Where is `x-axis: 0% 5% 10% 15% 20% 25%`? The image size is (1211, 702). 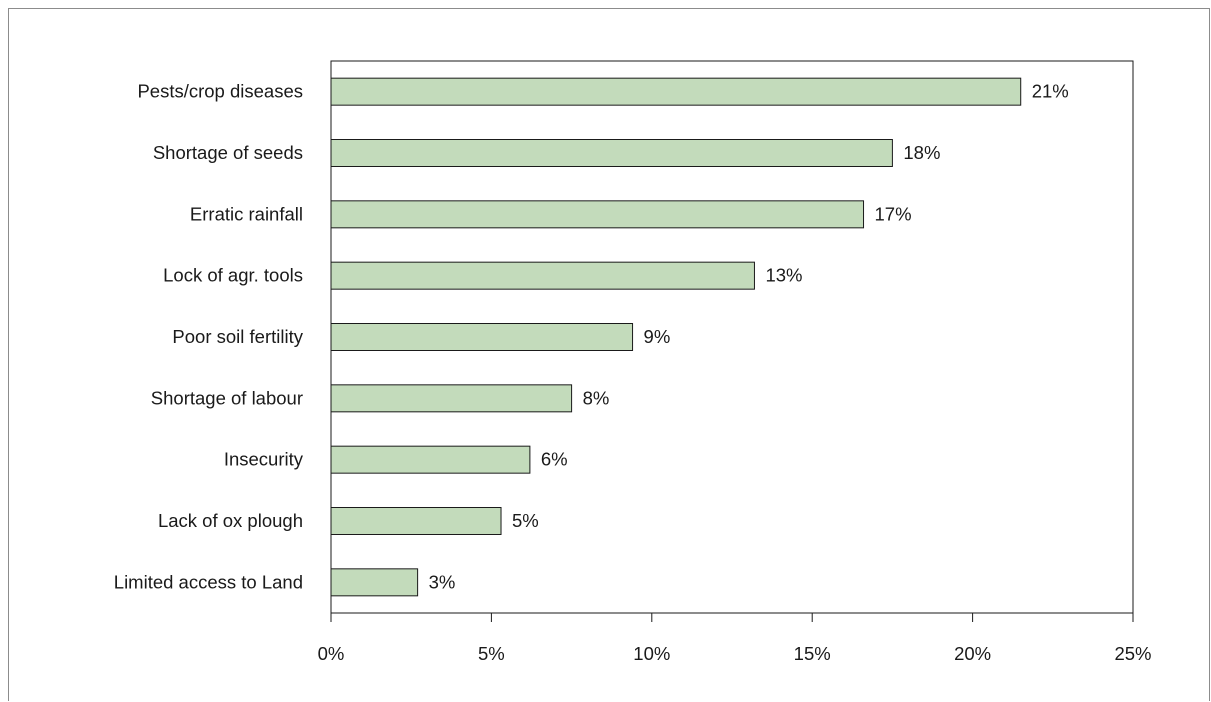
x-axis: 0% 5% 10% 15% 20% 25% is located at coordinates (735, 638).